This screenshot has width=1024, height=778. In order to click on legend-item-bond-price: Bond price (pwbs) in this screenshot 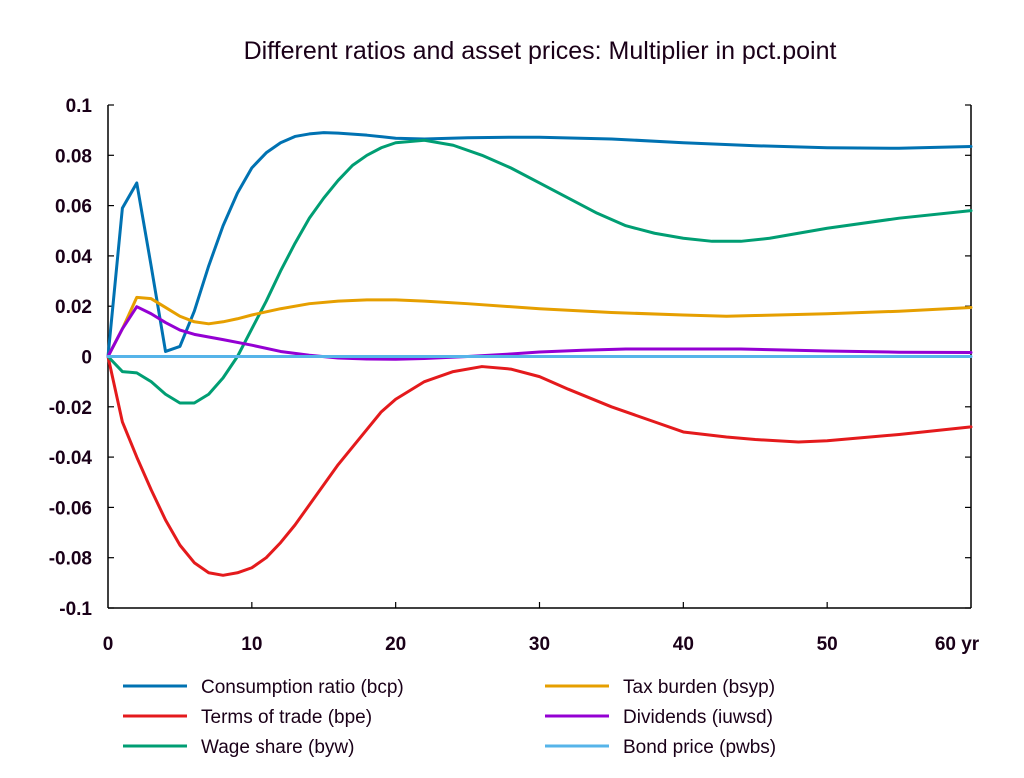, I will do `click(660, 747)`.